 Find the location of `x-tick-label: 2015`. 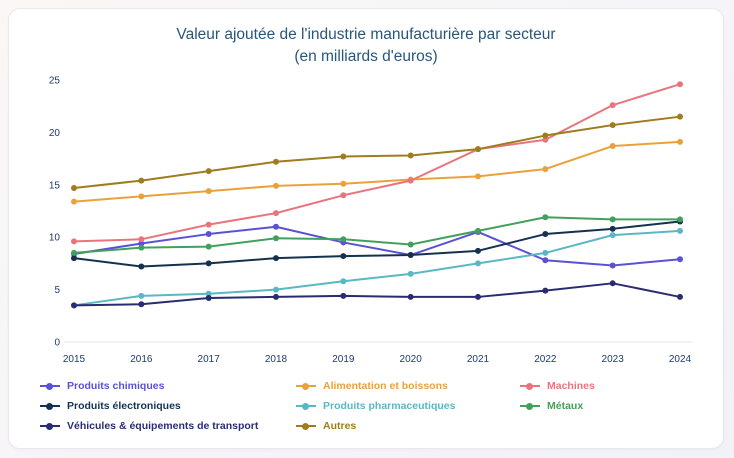

x-tick-label: 2015 is located at coordinates (74, 359).